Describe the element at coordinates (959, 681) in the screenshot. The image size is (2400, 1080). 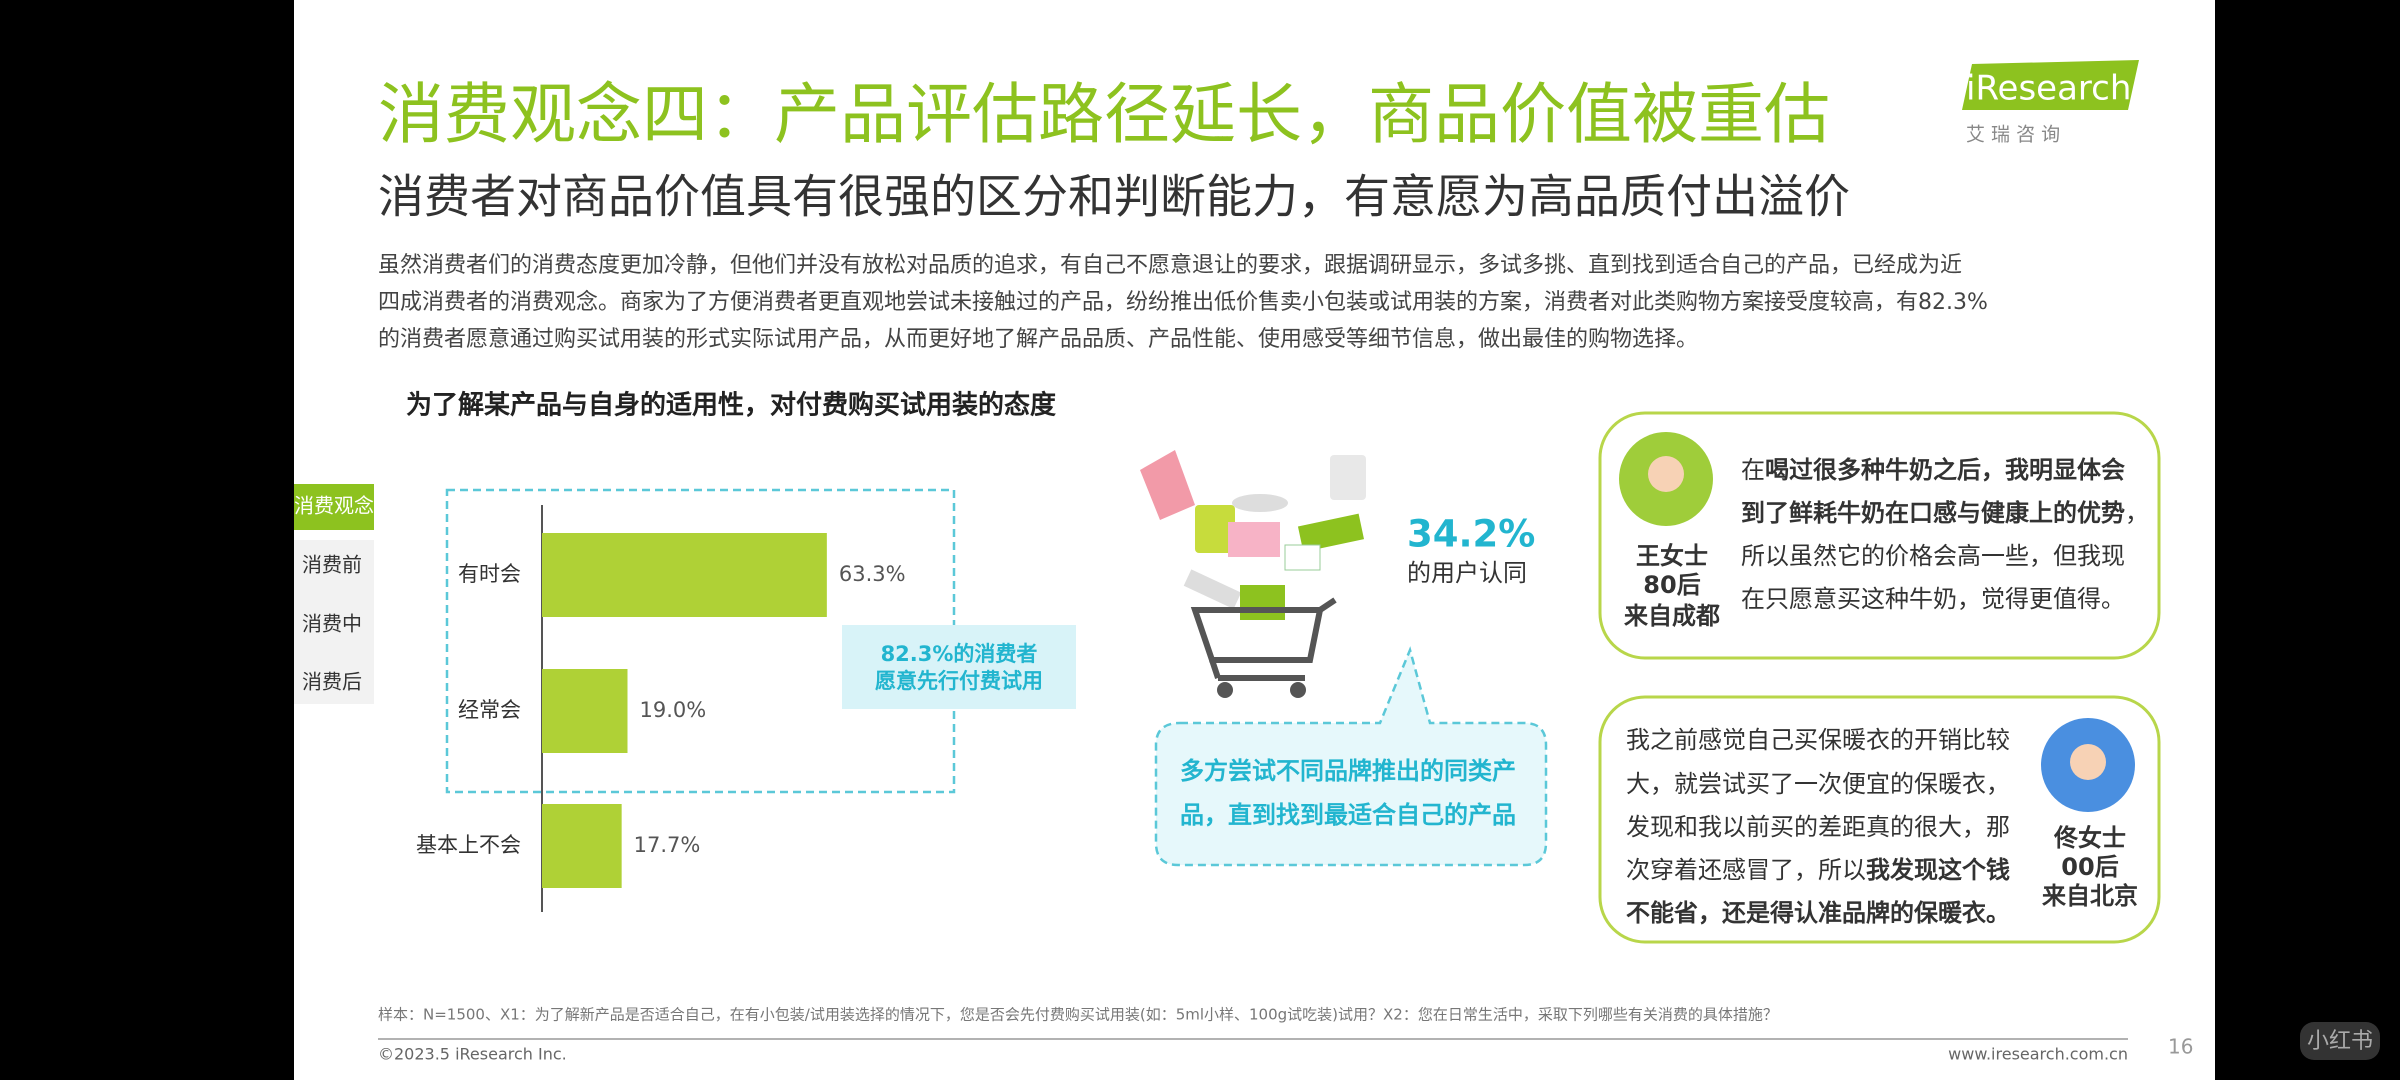
I see `callout-text: 愿意先行付费试用` at that location.